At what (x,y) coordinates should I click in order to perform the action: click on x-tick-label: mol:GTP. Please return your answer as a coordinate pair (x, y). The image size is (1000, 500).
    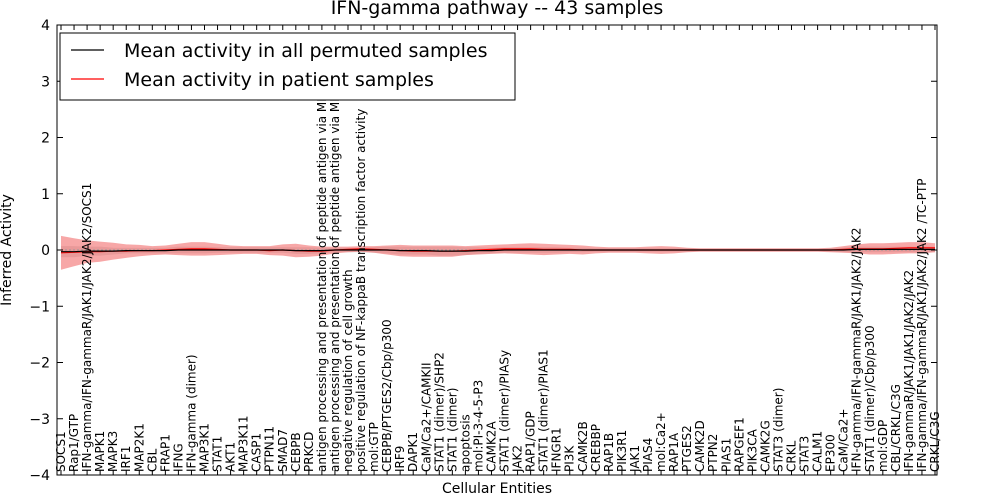
    Looking at the image, I should click on (374, 447).